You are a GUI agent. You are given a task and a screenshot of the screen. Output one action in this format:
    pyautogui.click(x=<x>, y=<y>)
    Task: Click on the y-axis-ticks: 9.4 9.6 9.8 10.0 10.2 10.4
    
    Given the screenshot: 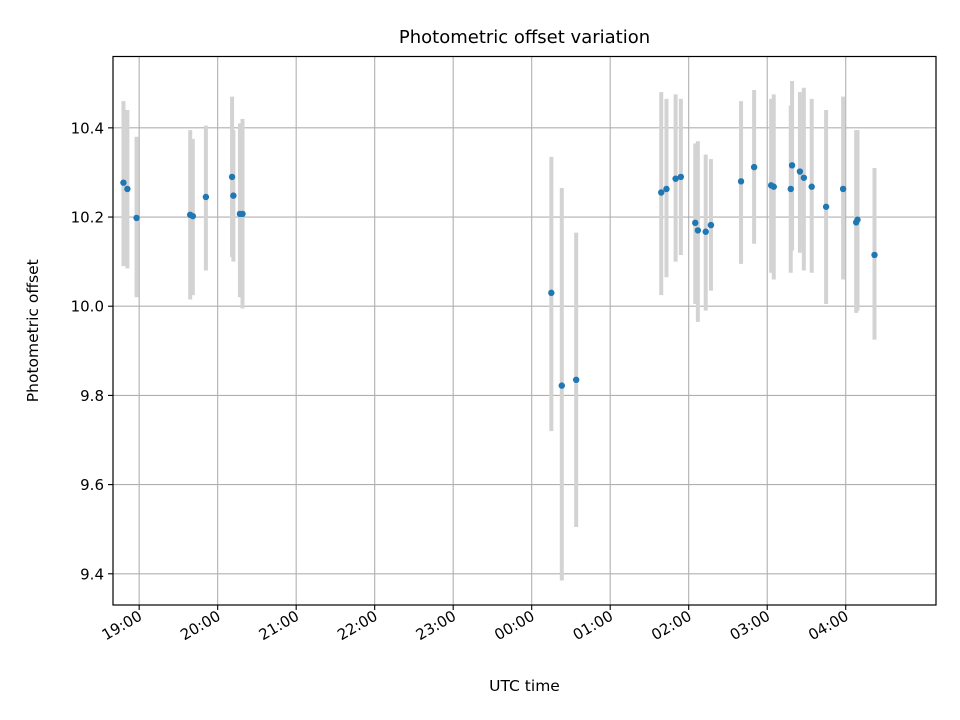 What is the action you would take?
    pyautogui.click(x=92, y=351)
    